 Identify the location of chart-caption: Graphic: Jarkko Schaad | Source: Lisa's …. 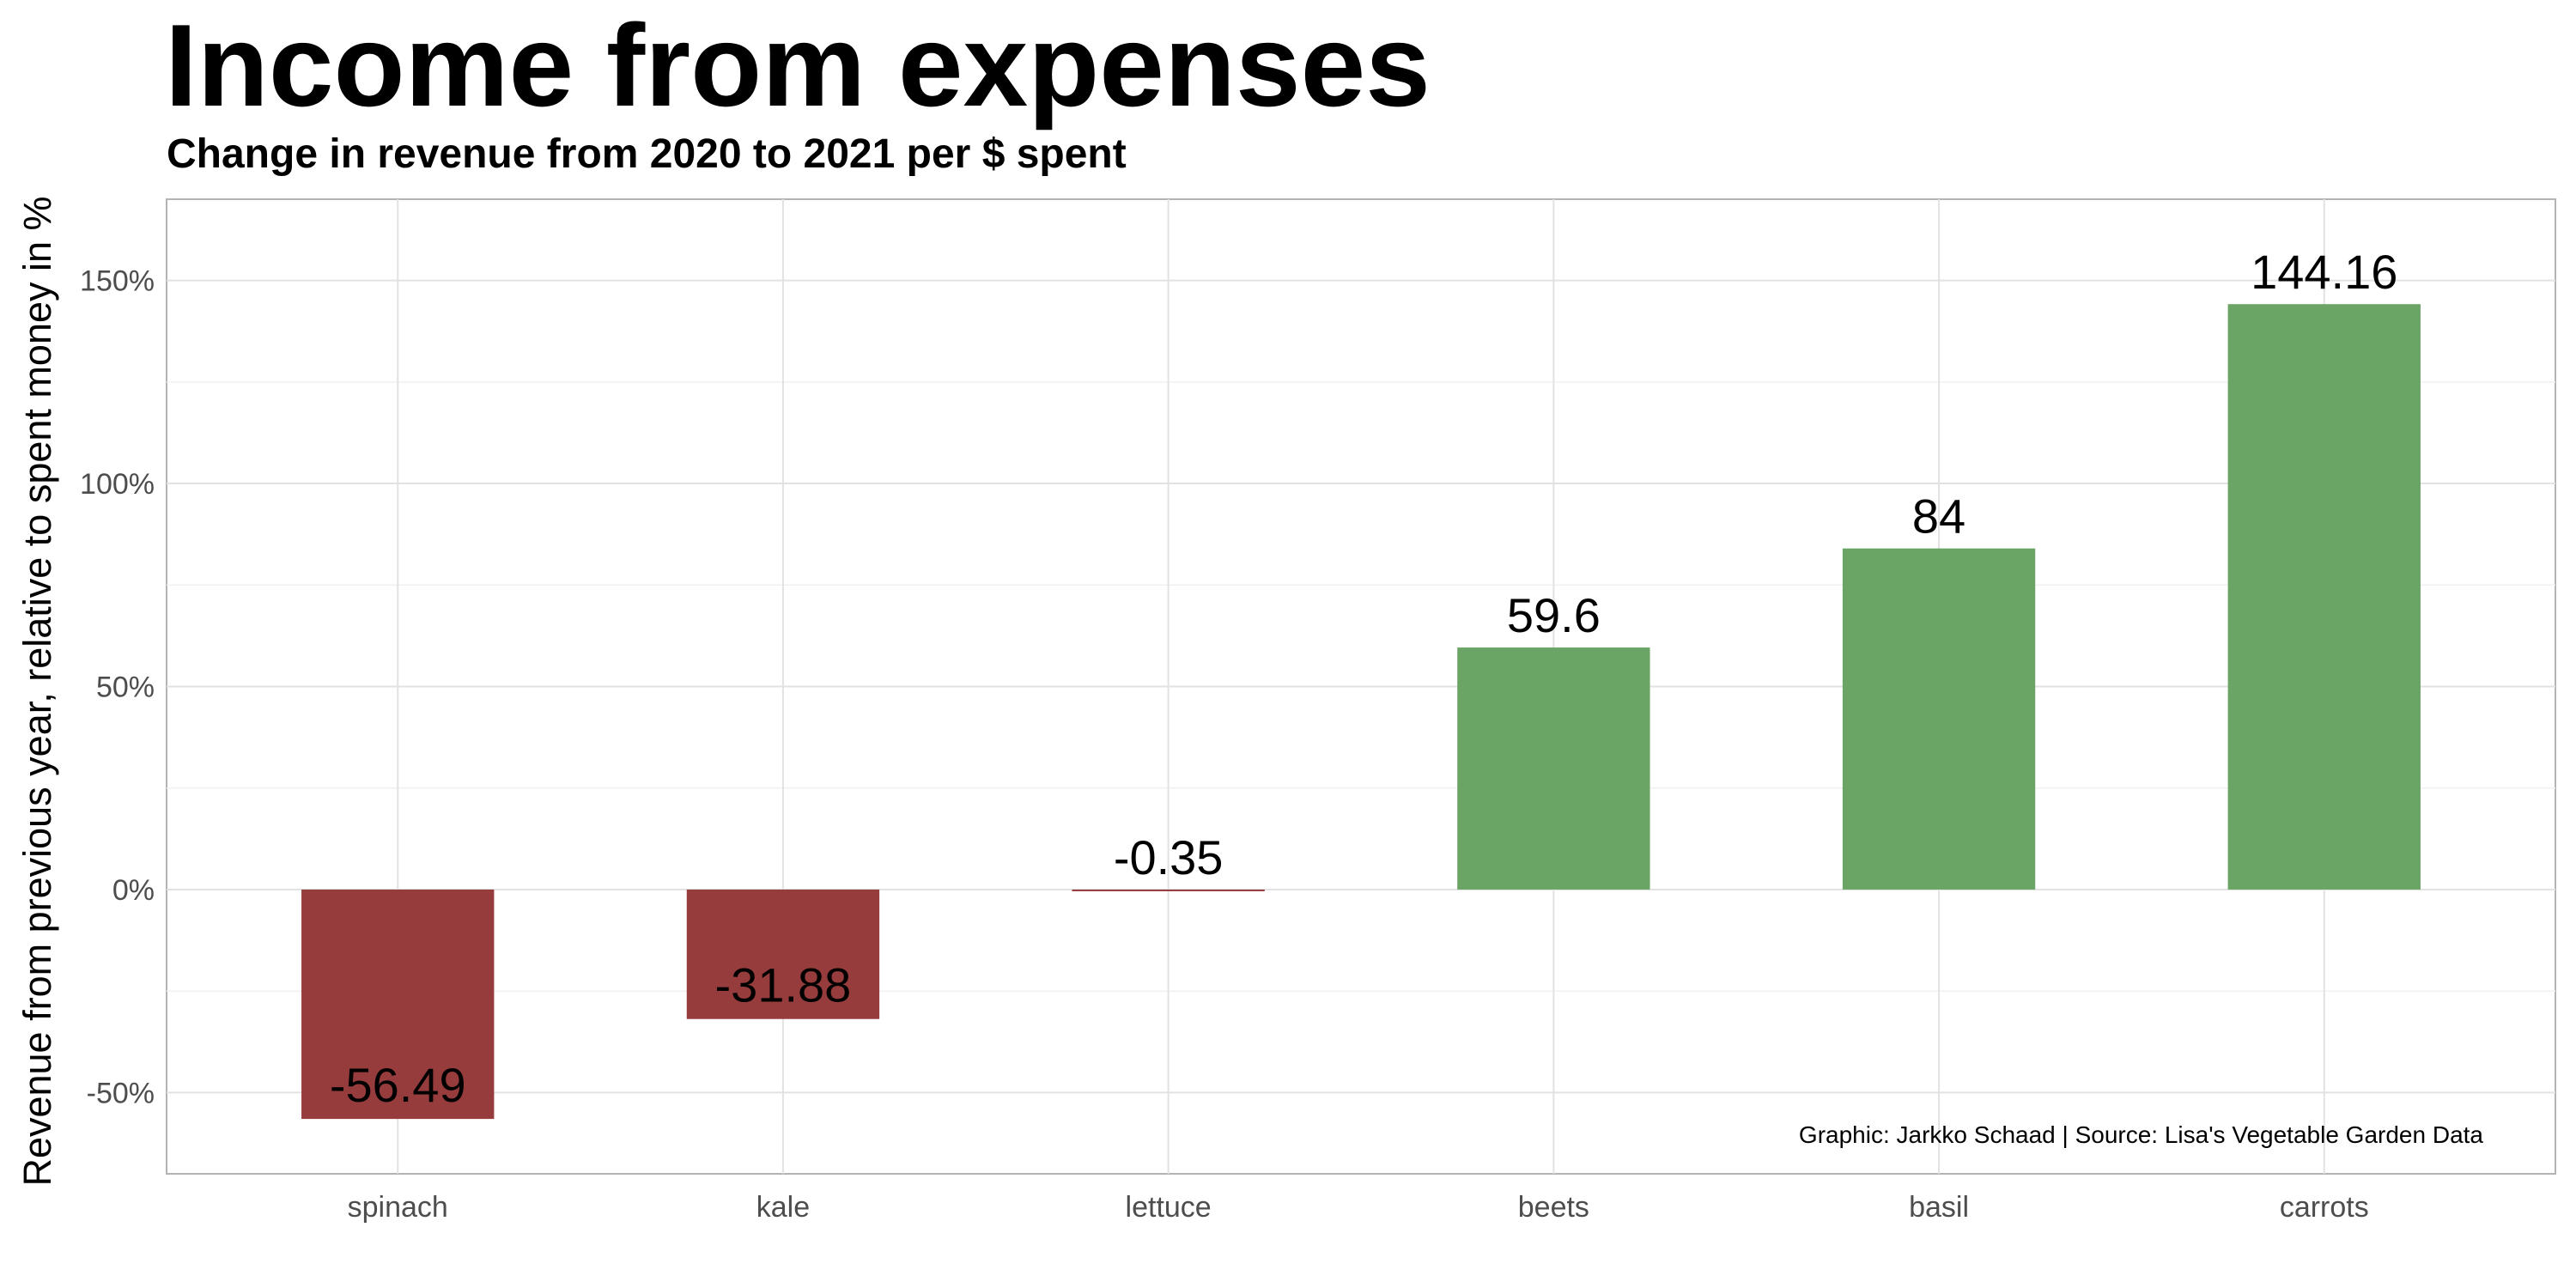
(2141, 1134).